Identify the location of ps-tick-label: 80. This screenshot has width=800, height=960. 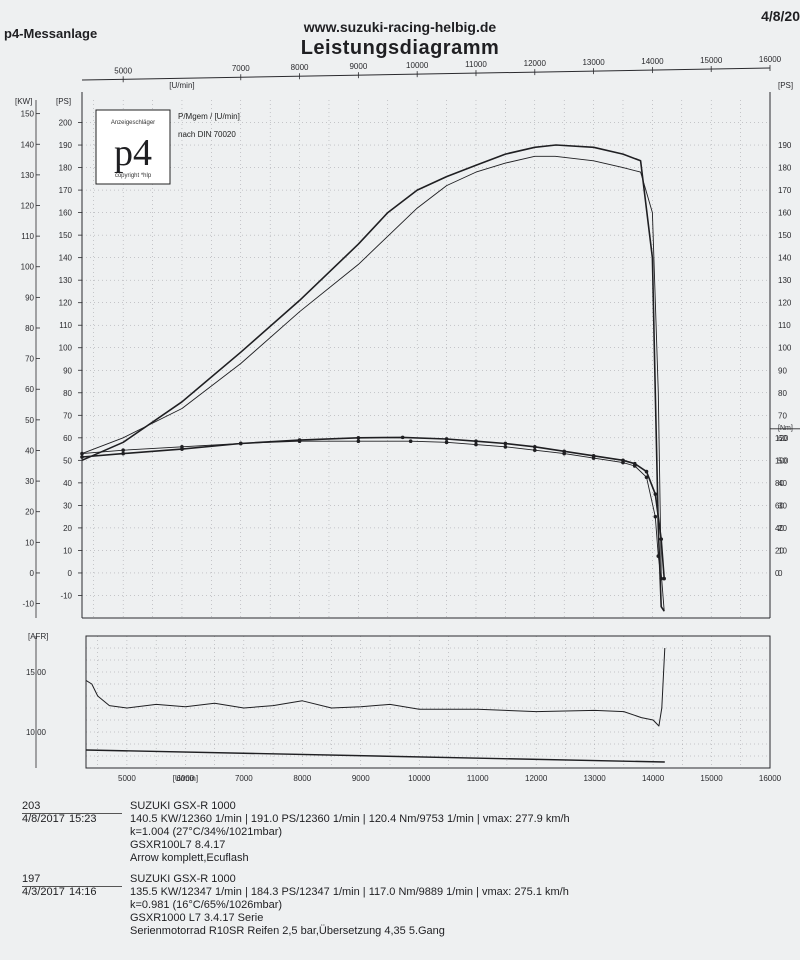
(67, 393).